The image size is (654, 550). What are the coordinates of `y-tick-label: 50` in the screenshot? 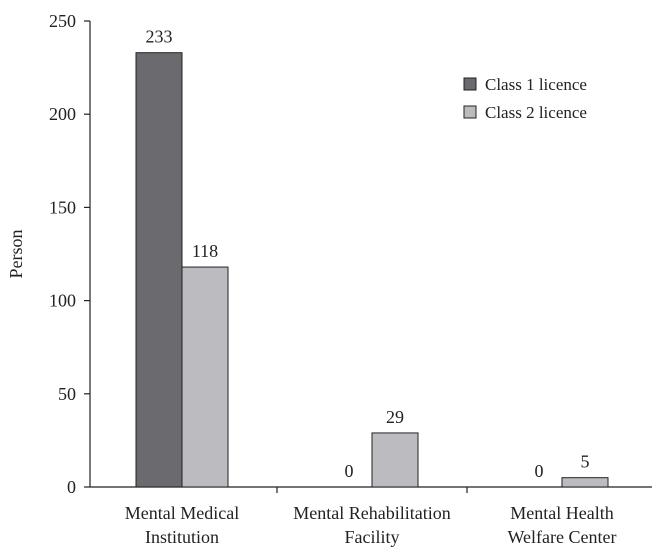 It's located at (67, 394).